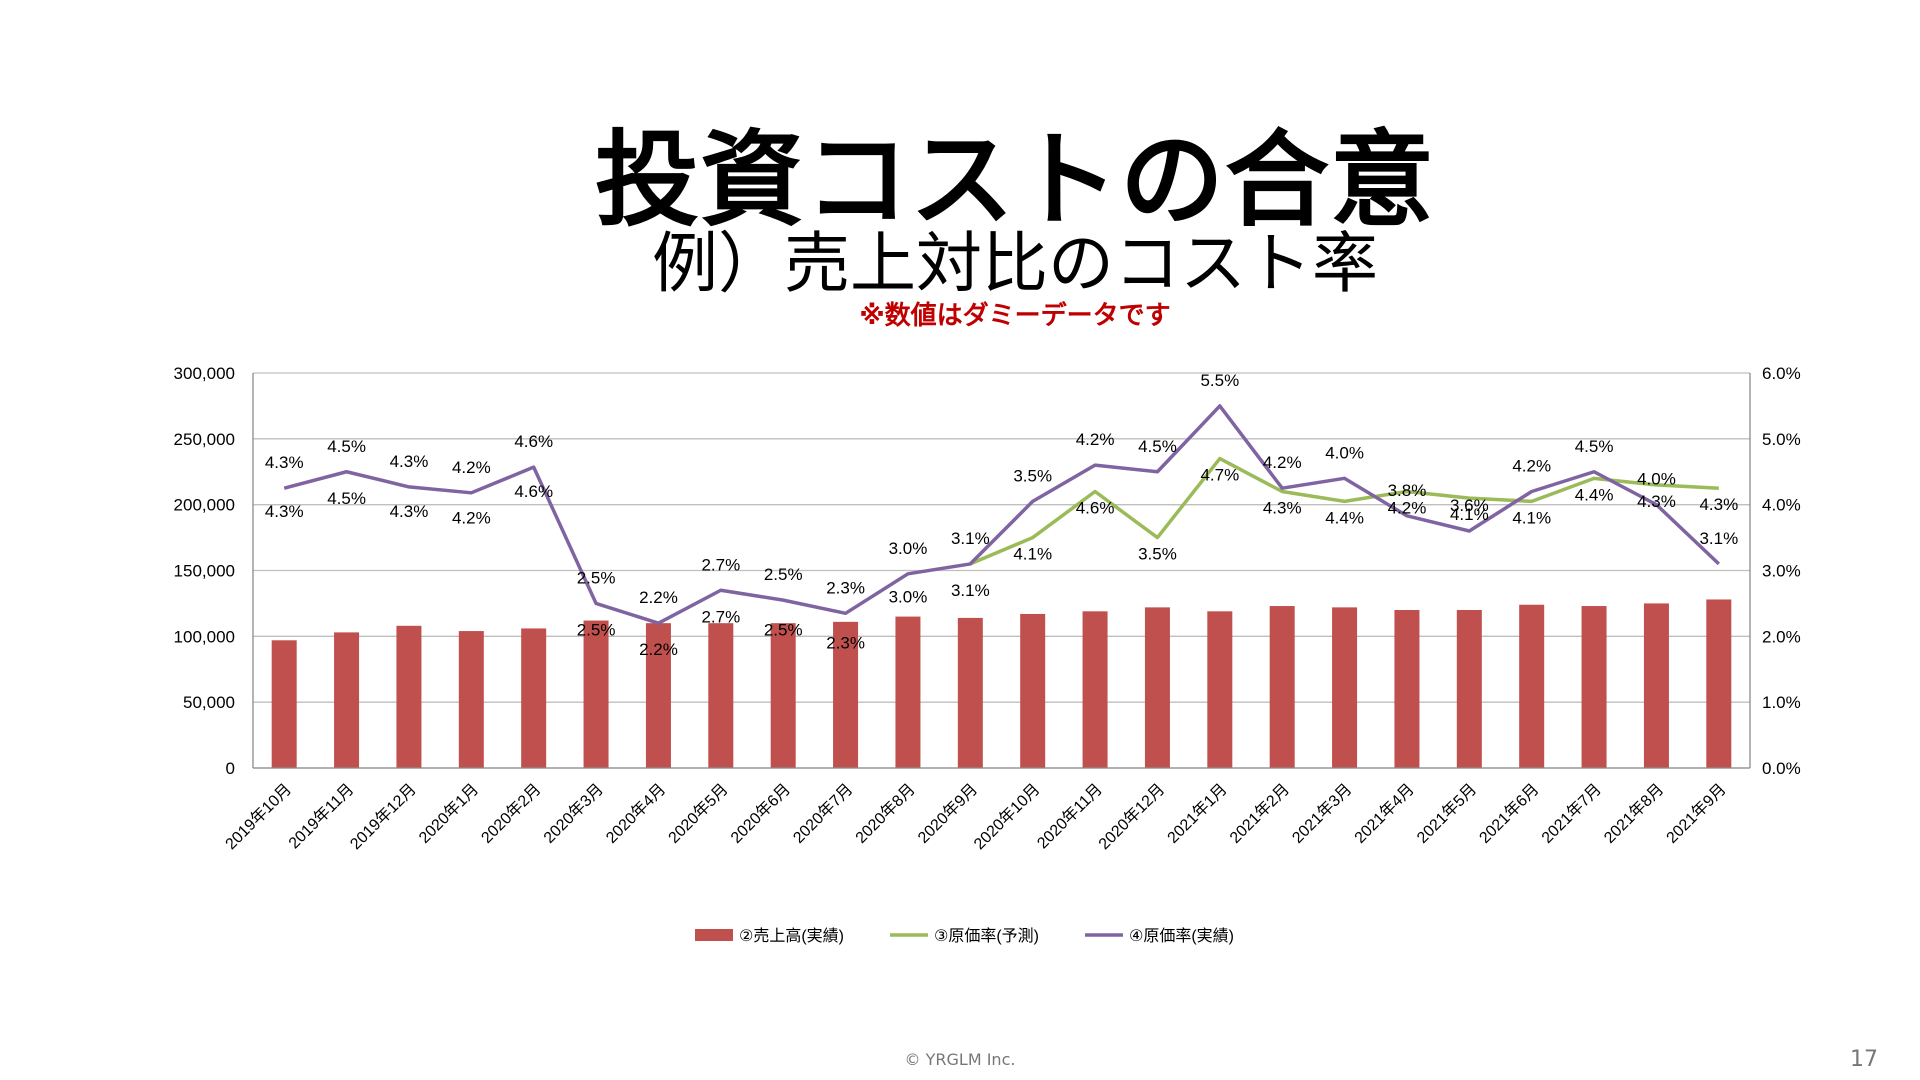 The width and height of the screenshot is (1920, 1080). What do you see at coordinates (346, 498) in the screenshot?
I see `data-label-forecast: 4.5%` at bounding box center [346, 498].